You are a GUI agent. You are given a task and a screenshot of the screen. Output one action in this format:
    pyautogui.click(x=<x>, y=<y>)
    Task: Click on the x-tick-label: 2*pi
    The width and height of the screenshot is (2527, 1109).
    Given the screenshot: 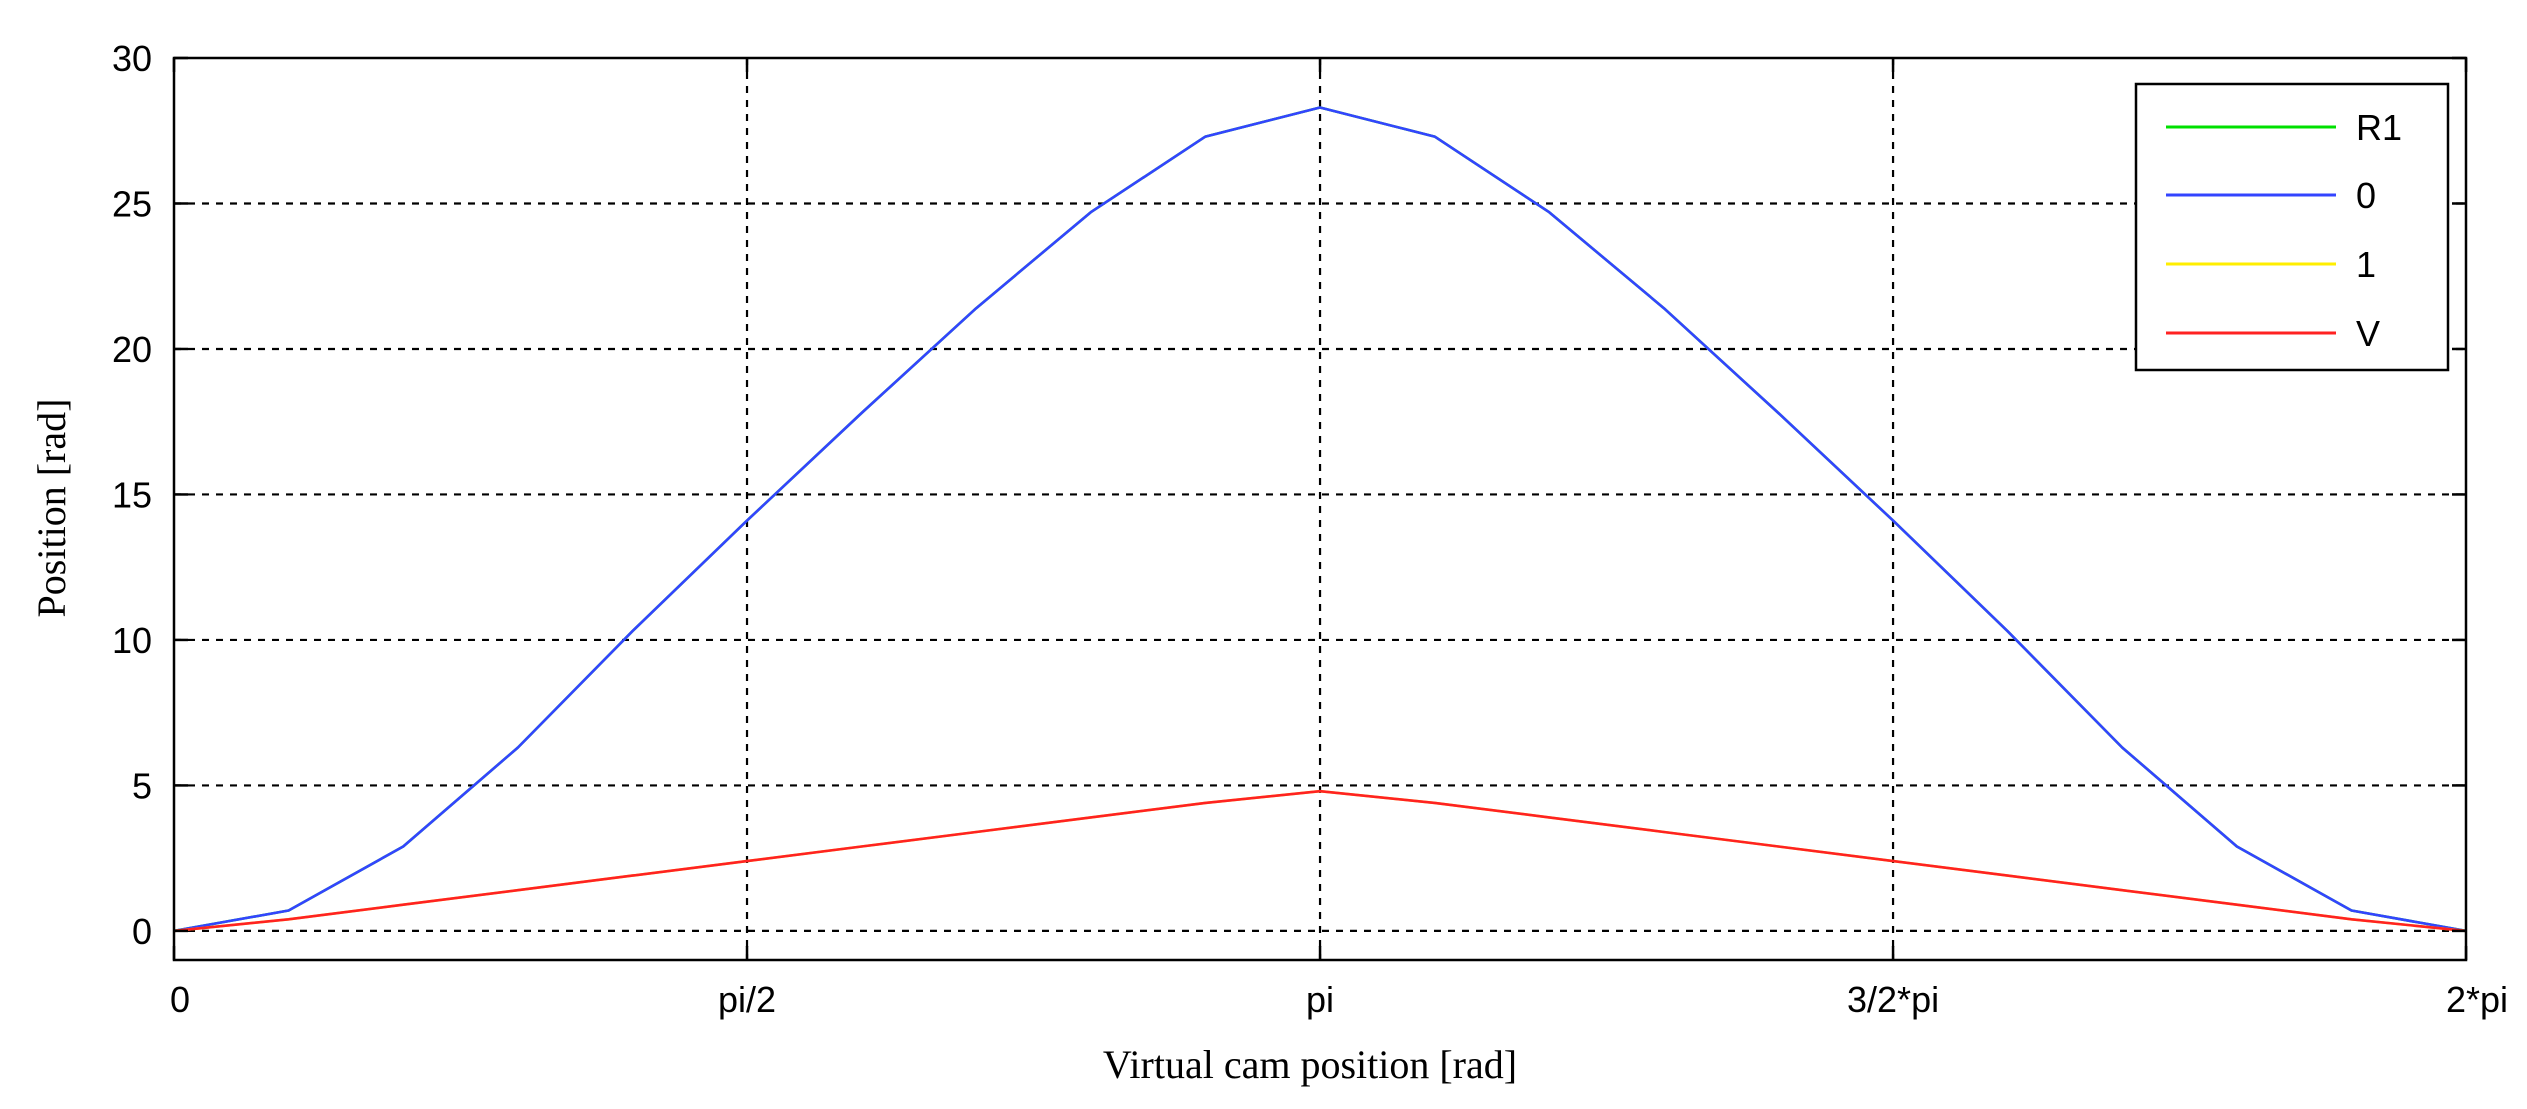 What is the action you would take?
    pyautogui.click(x=2477, y=999)
    